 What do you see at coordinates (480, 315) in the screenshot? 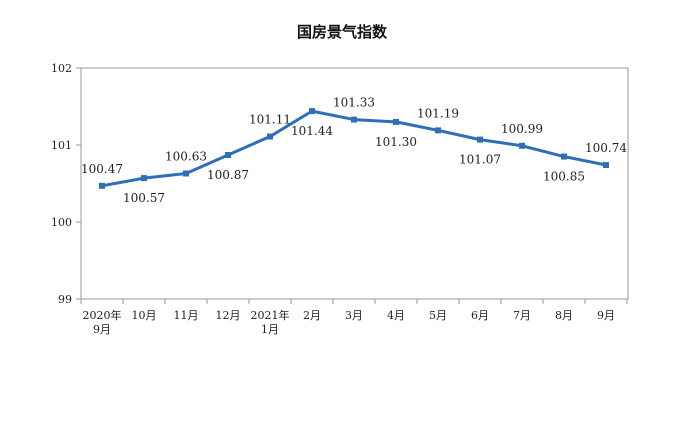
I see `x-tick-label: 6月` at bounding box center [480, 315].